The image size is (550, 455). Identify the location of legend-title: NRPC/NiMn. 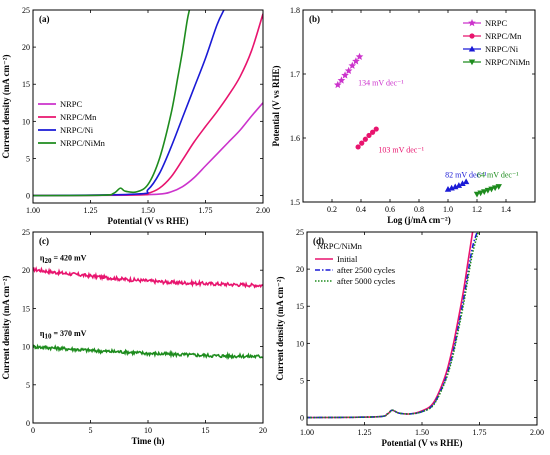
(340, 246).